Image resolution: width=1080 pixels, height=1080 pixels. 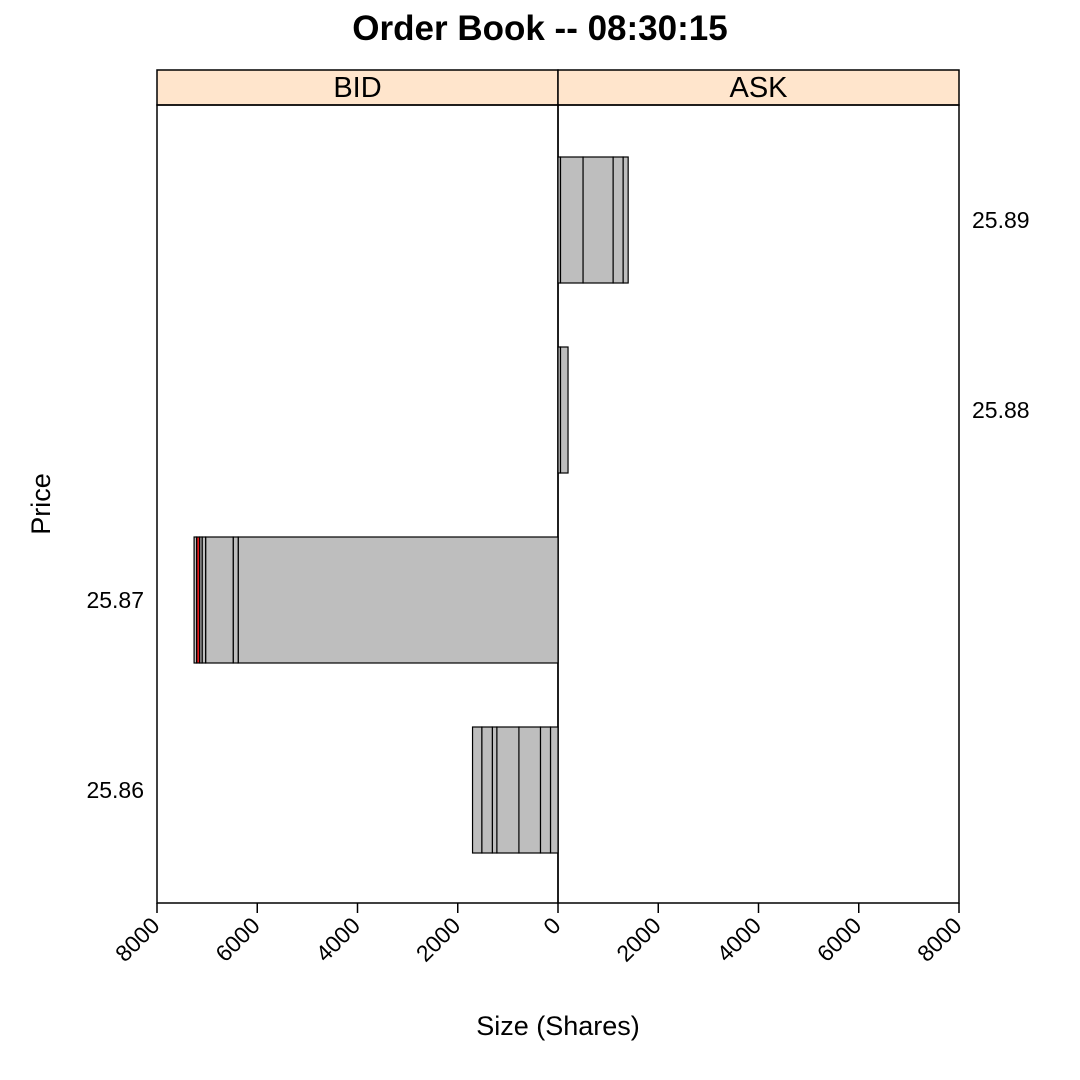 I want to click on x-axis-title: Size (Shares), so click(x=558, y=1026).